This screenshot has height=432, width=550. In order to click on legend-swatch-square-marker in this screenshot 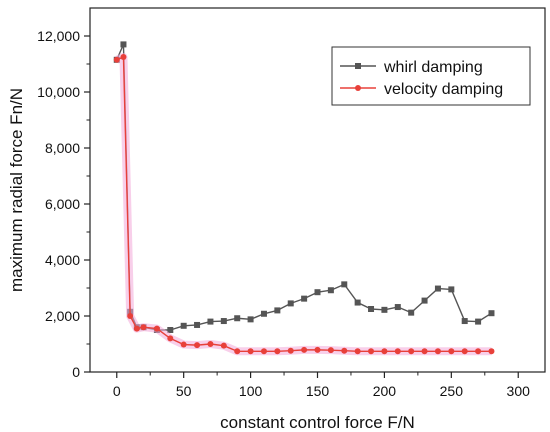, I will do `click(358, 66)`.